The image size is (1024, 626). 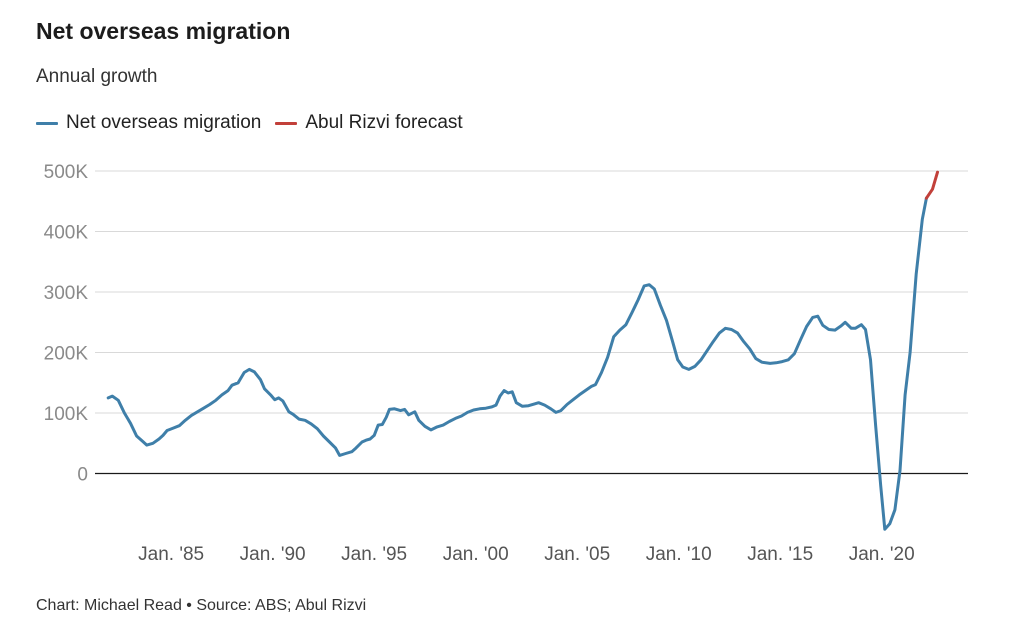 I want to click on y-tick-label-5: 500K, so click(x=66, y=172).